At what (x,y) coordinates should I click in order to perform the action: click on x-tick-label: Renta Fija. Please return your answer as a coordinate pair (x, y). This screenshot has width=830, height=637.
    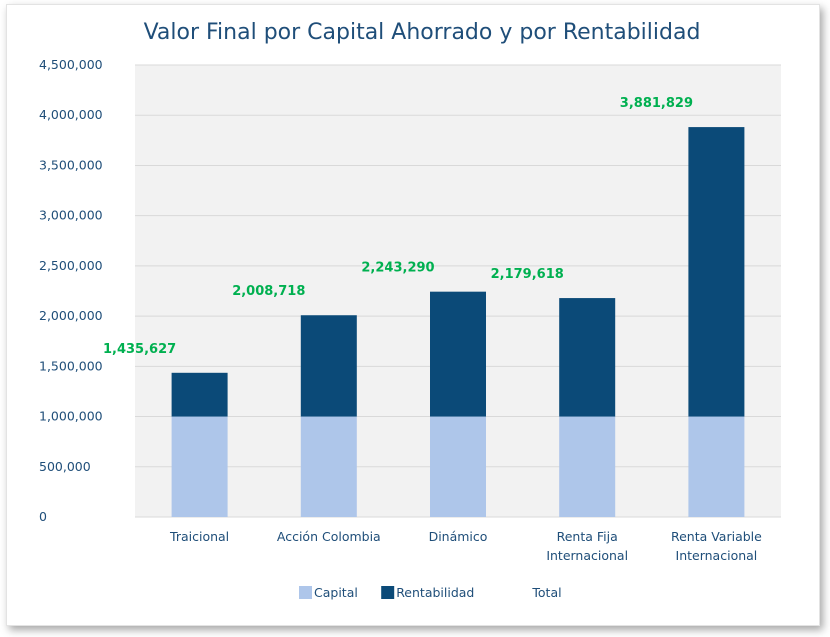
    Looking at the image, I should click on (587, 536).